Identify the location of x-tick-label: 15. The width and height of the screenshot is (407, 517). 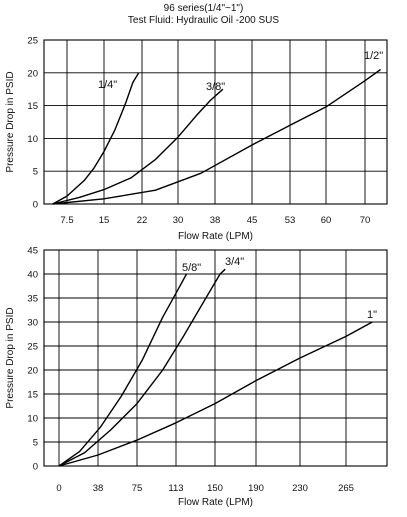
(104, 220).